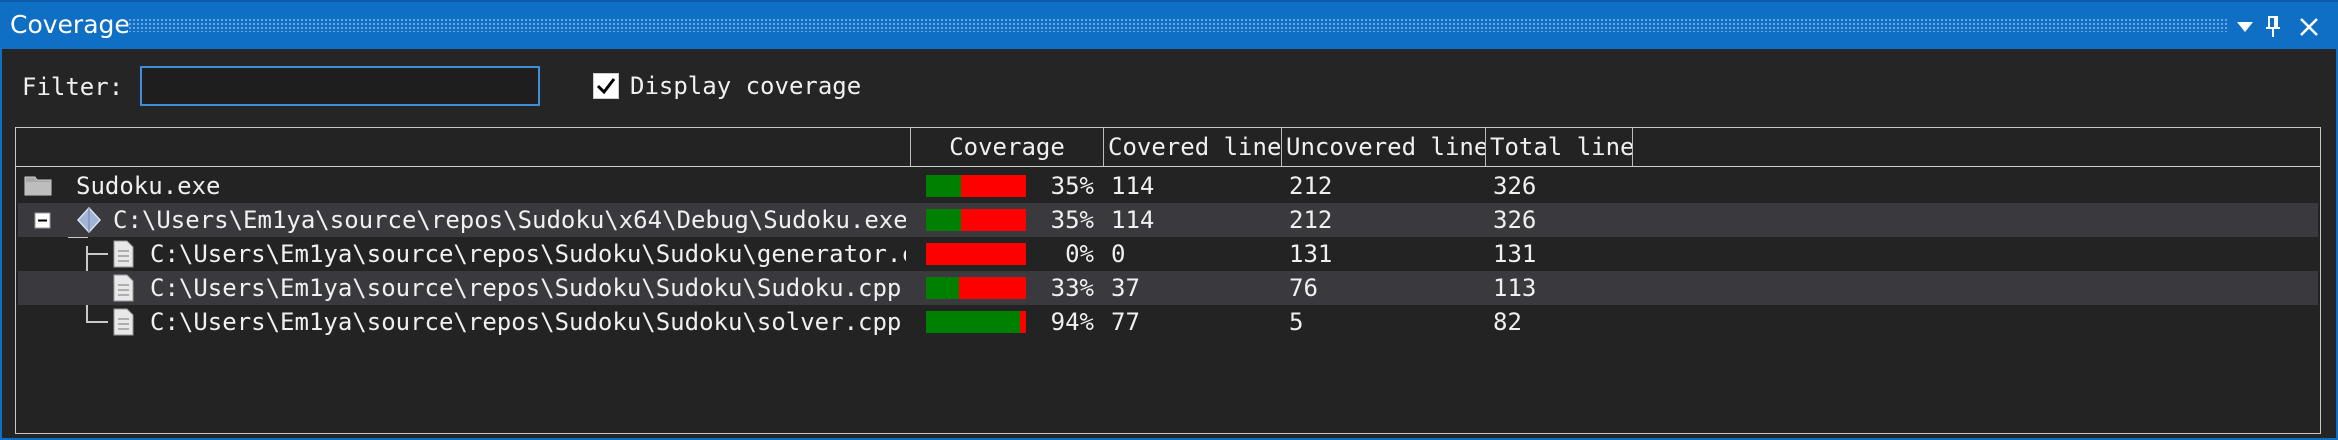  I want to click on title-bar: Coverage, so click(1169, 24).